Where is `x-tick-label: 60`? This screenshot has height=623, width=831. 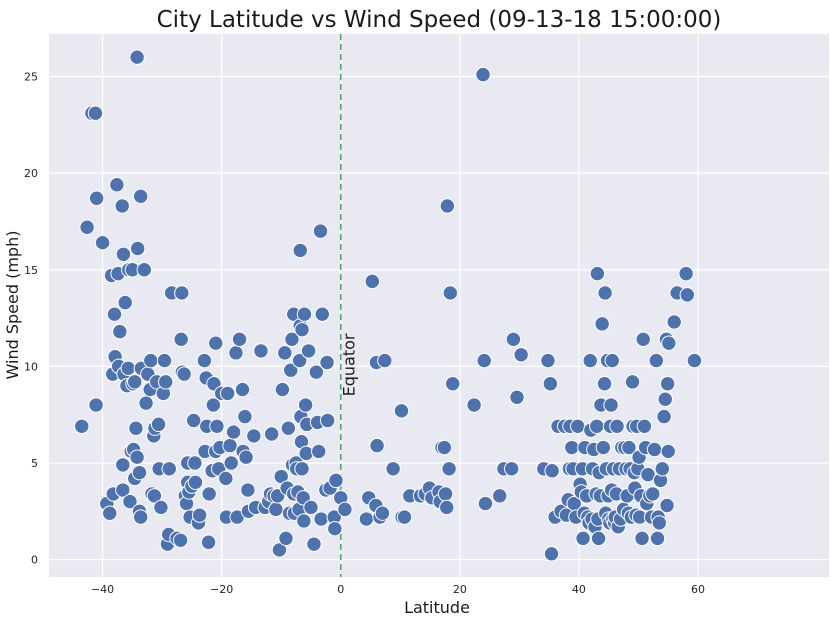
x-tick-label: 60 is located at coordinates (698, 589).